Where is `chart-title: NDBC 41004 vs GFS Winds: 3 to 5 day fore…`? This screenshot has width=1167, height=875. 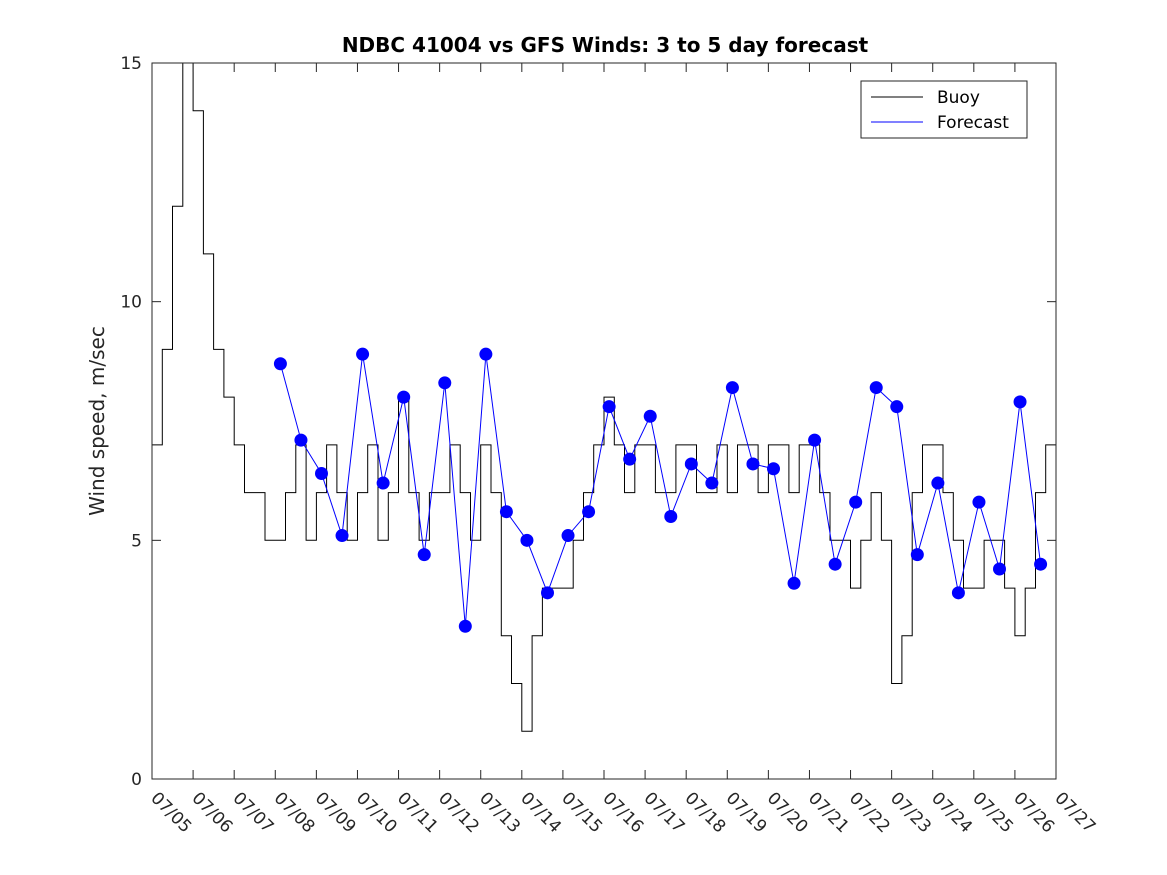
chart-title: NDBC 41004 vs GFS Winds: 3 to 5 day fore… is located at coordinates (605, 45).